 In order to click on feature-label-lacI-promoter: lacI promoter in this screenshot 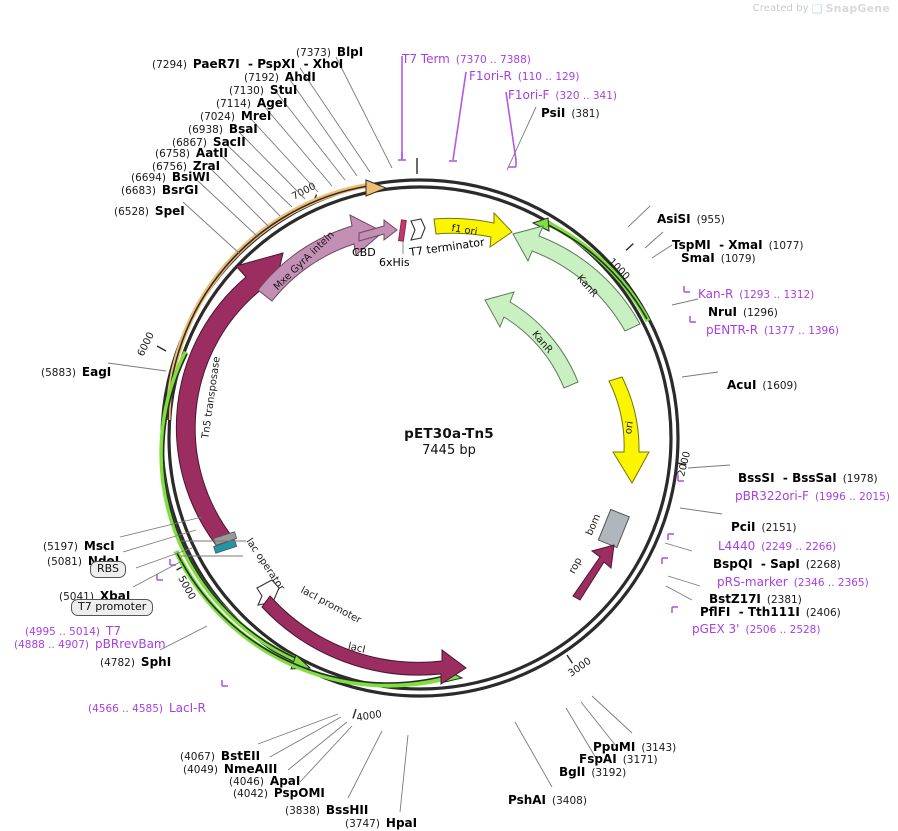, I will do `click(331, 606)`.